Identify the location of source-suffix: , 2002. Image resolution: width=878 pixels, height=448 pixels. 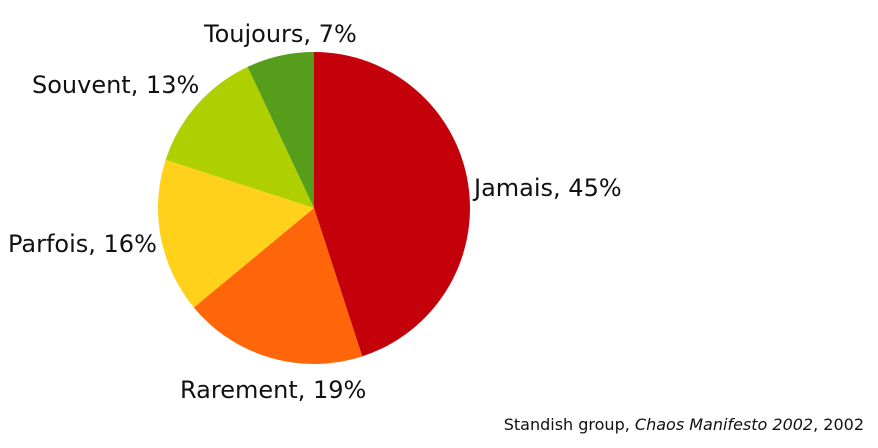
(838, 424).